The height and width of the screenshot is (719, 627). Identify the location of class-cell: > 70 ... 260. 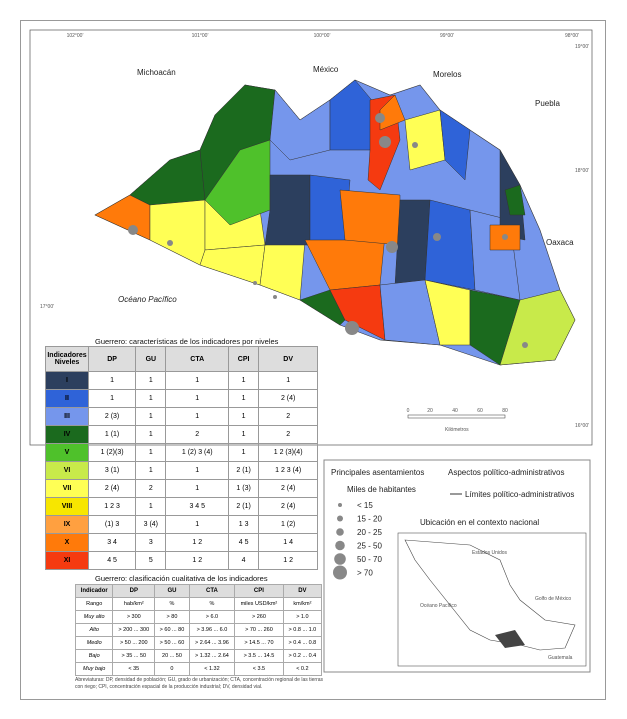
(259, 630).